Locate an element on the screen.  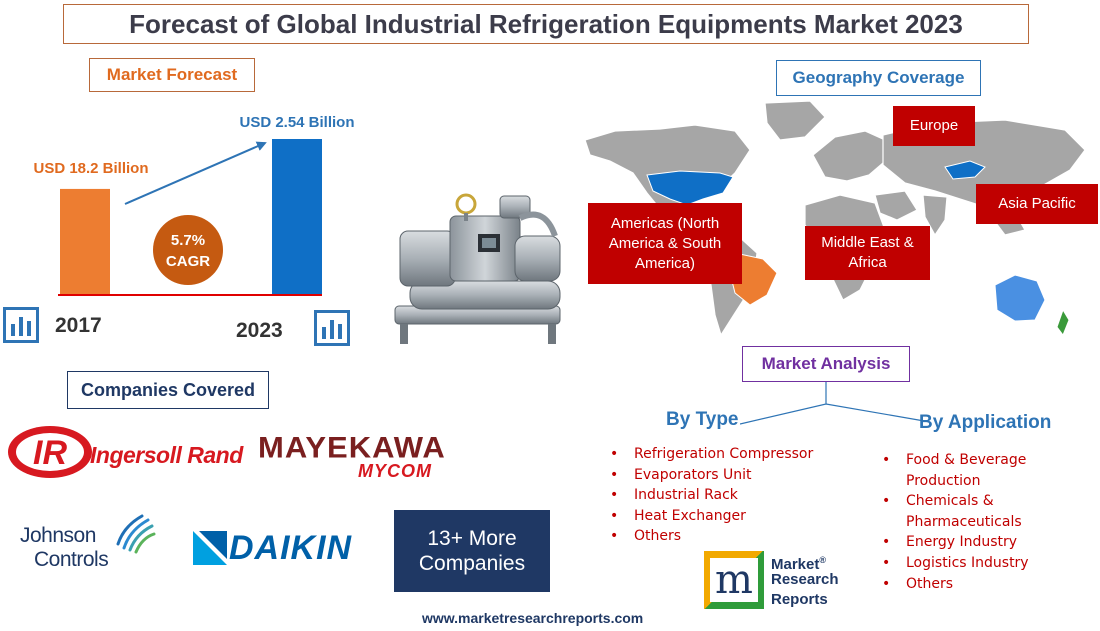
more-companies-text: 13+ More Companies is located at coordinates (472, 551).